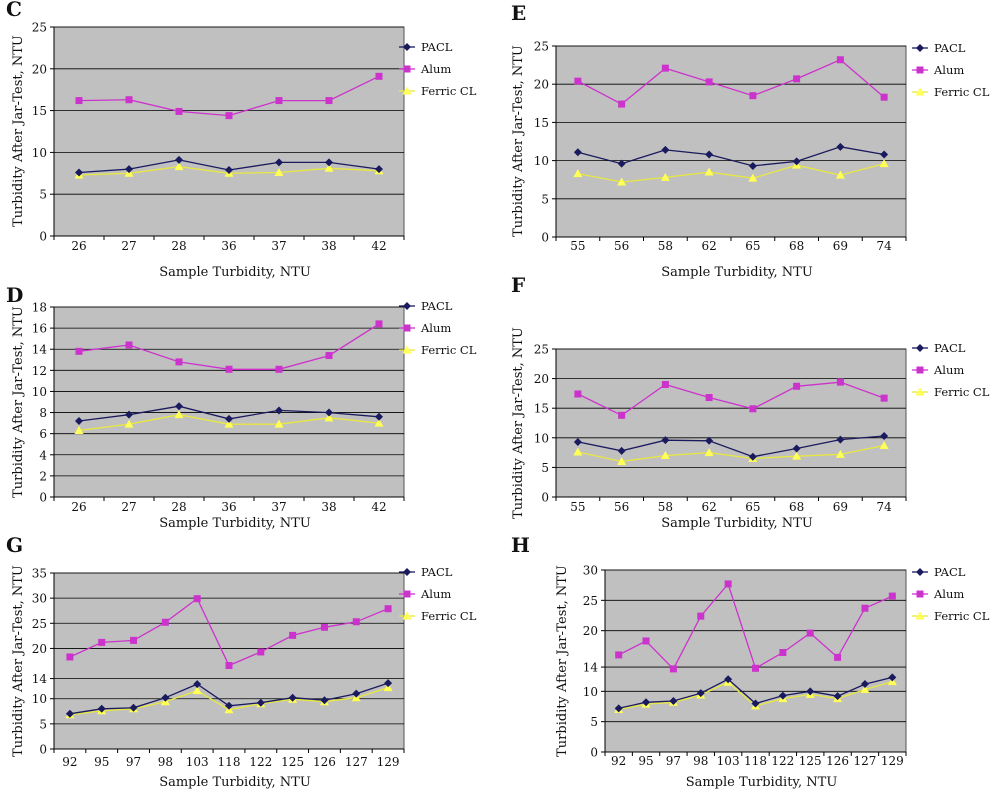 This screenshot has width=1000, height=797. What do you see at coordinates (43, 434) in the screenshot?
I see `y-tick-label: 6` at bounding box center [43, 434].